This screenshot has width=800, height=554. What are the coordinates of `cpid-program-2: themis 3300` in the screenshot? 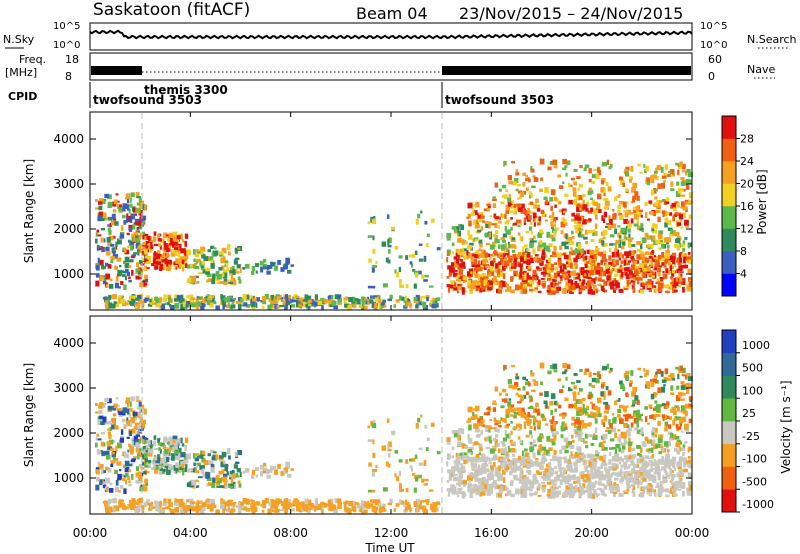 It's located at (186, 90).